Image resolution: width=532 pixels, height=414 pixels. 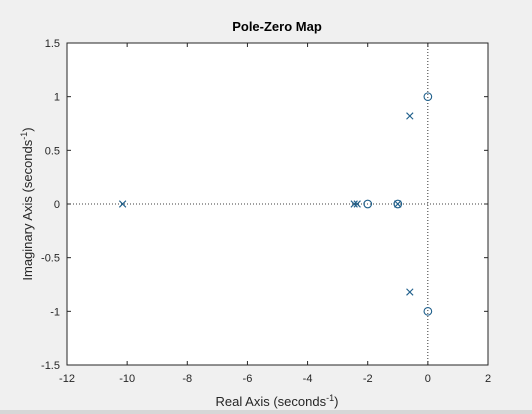 What do you see at coordinates (27, 203) in the screenshot?
I see `y-axis-label: Imaginary Axis (seconds-1)` at bounding box center [27, 203].